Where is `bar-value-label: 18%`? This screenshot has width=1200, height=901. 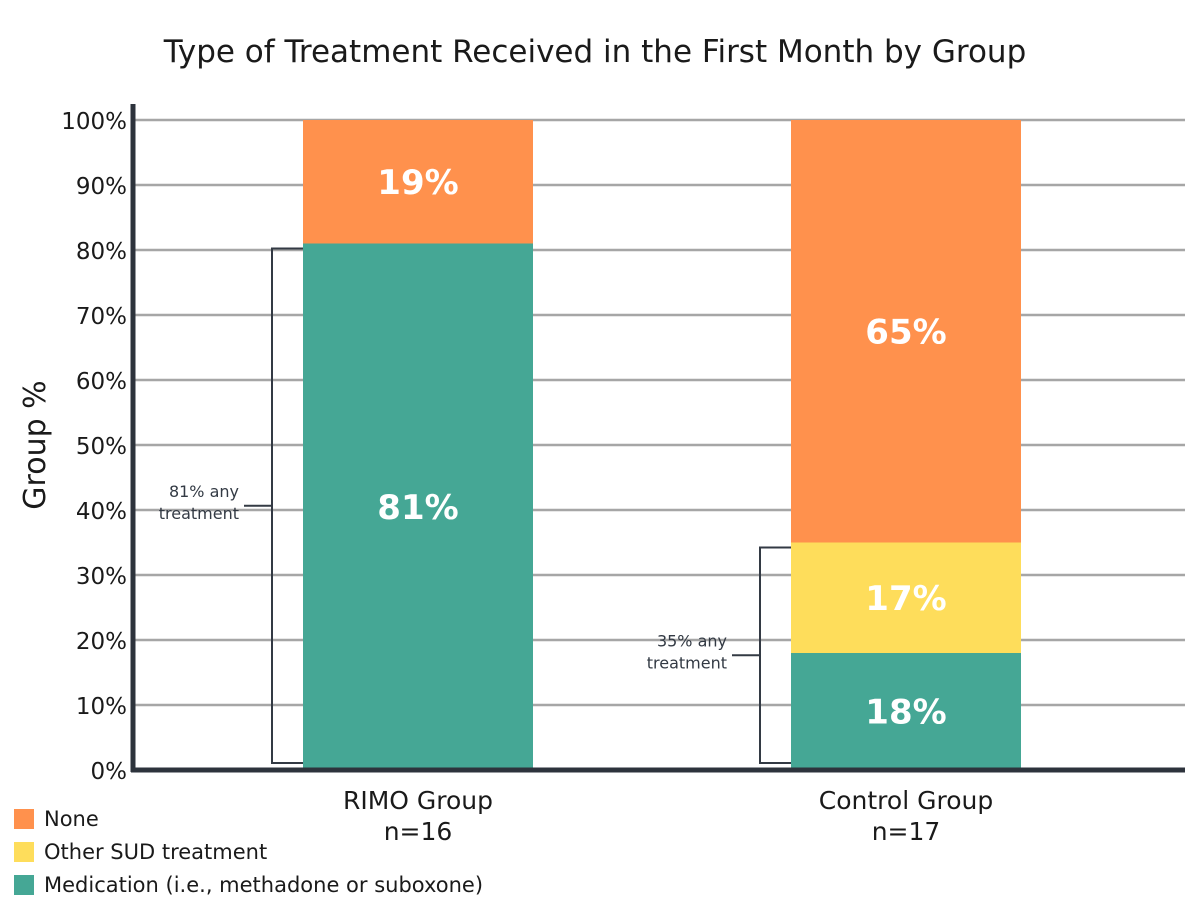 bar-value-label: 18% is located at coordinates (905, 713).